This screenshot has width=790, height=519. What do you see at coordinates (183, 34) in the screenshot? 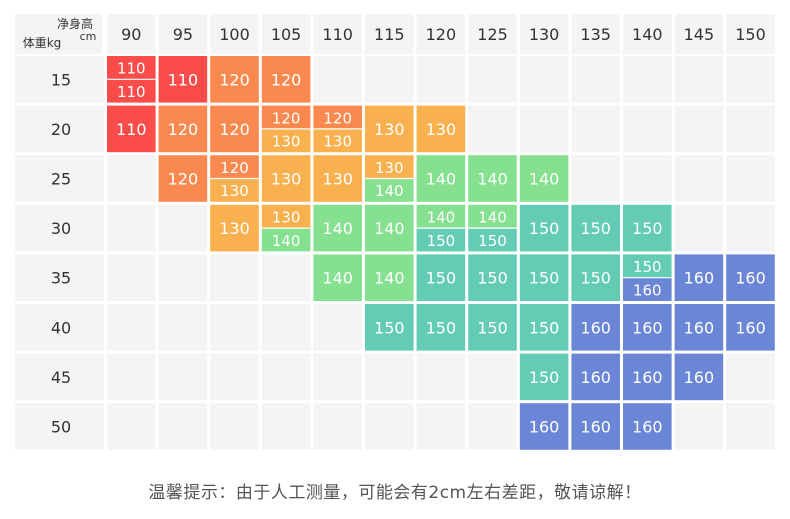
I see `height-header: 95` at bounding box center [183, 34].